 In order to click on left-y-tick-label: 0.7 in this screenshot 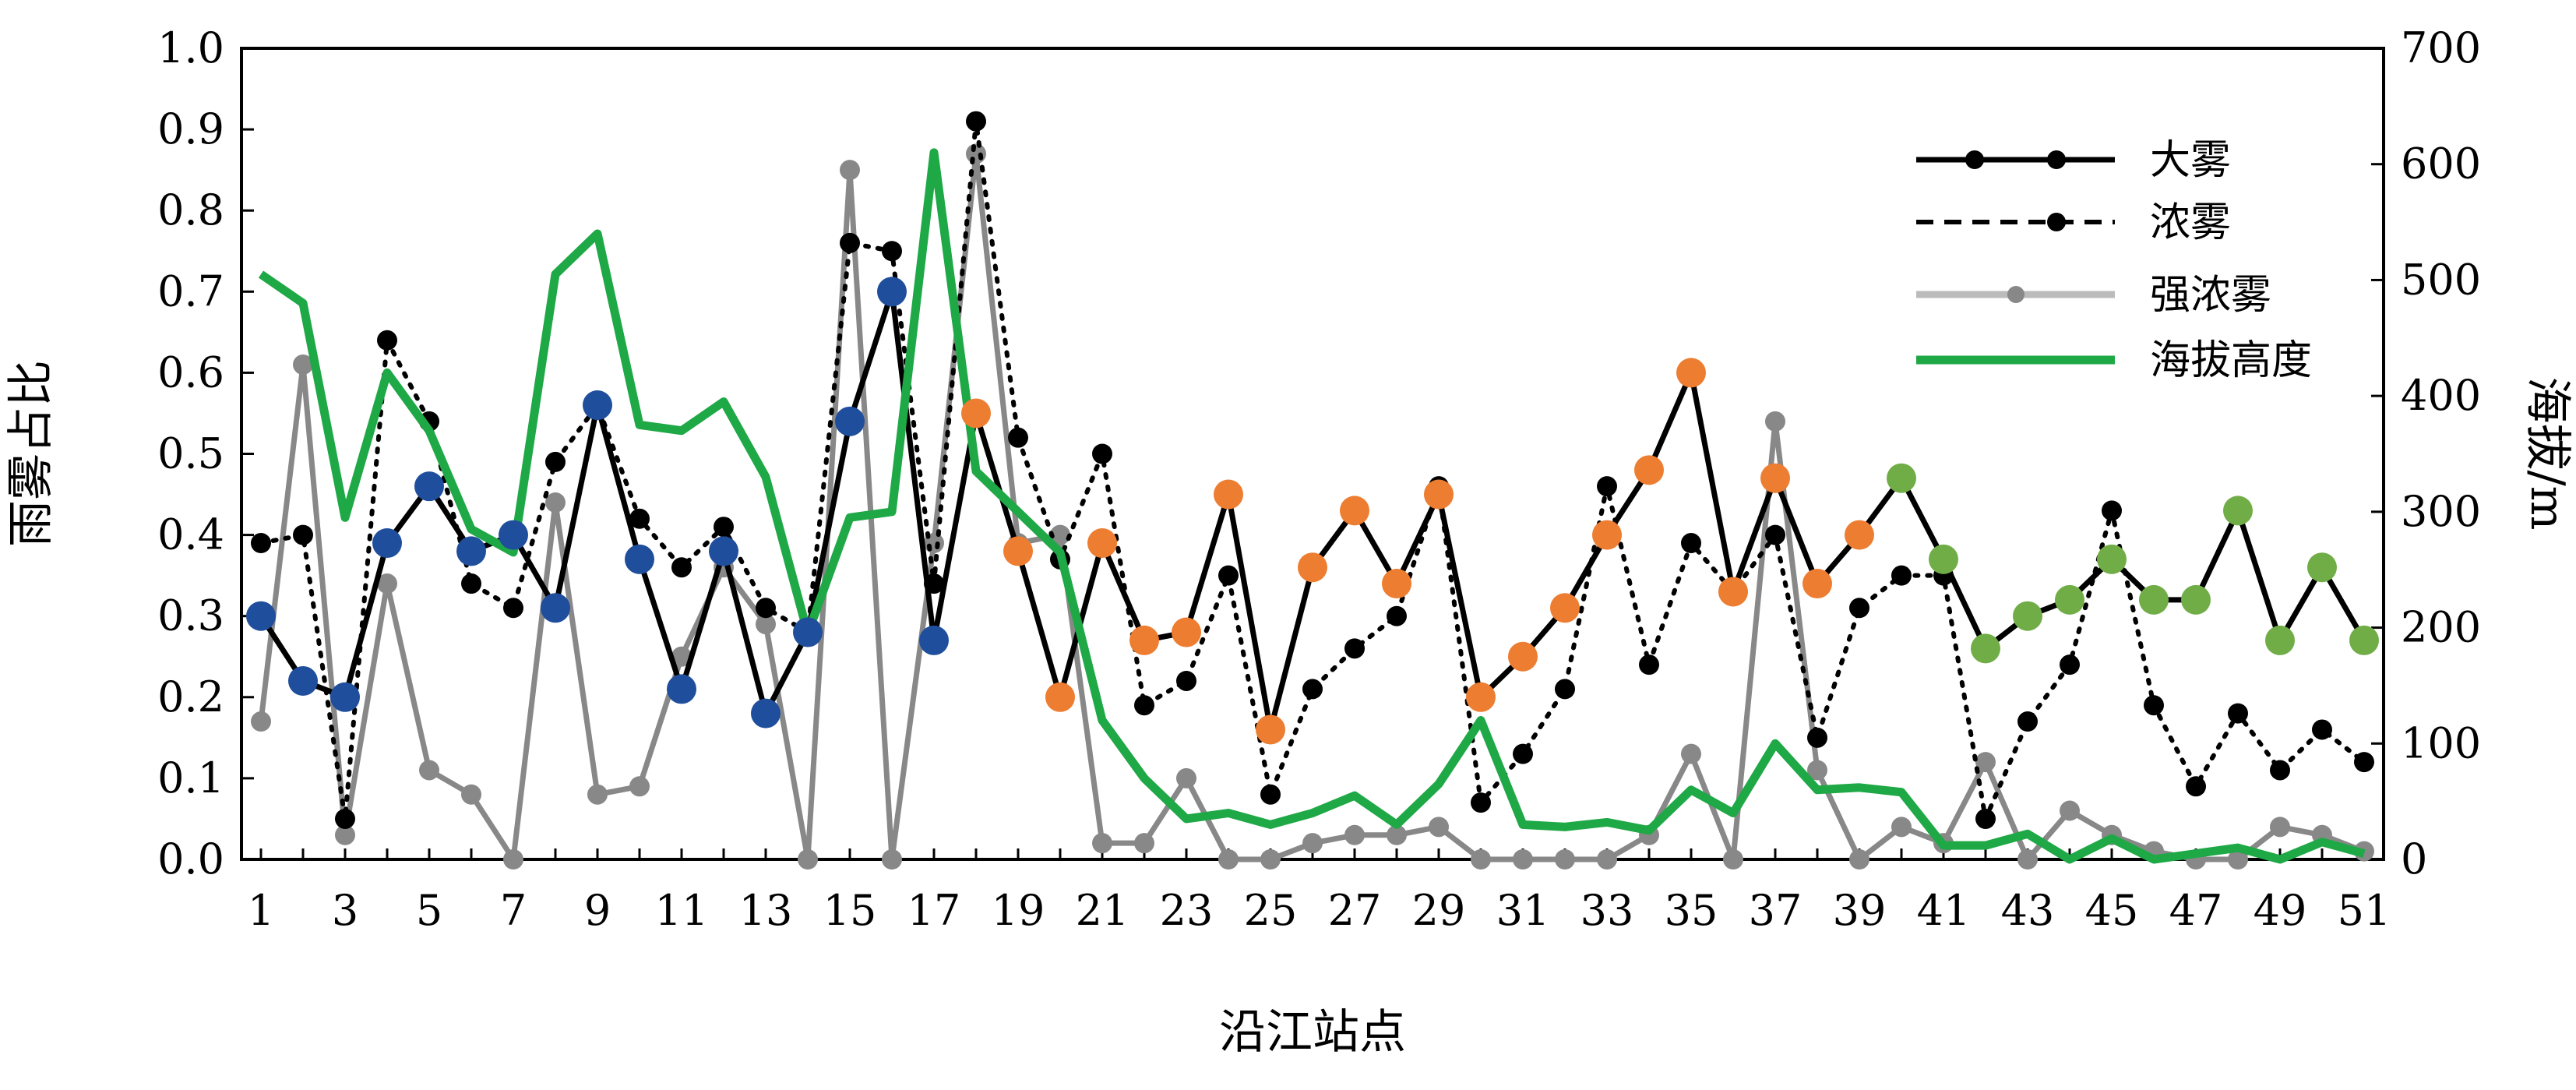, I will do `click(190, 291)`.